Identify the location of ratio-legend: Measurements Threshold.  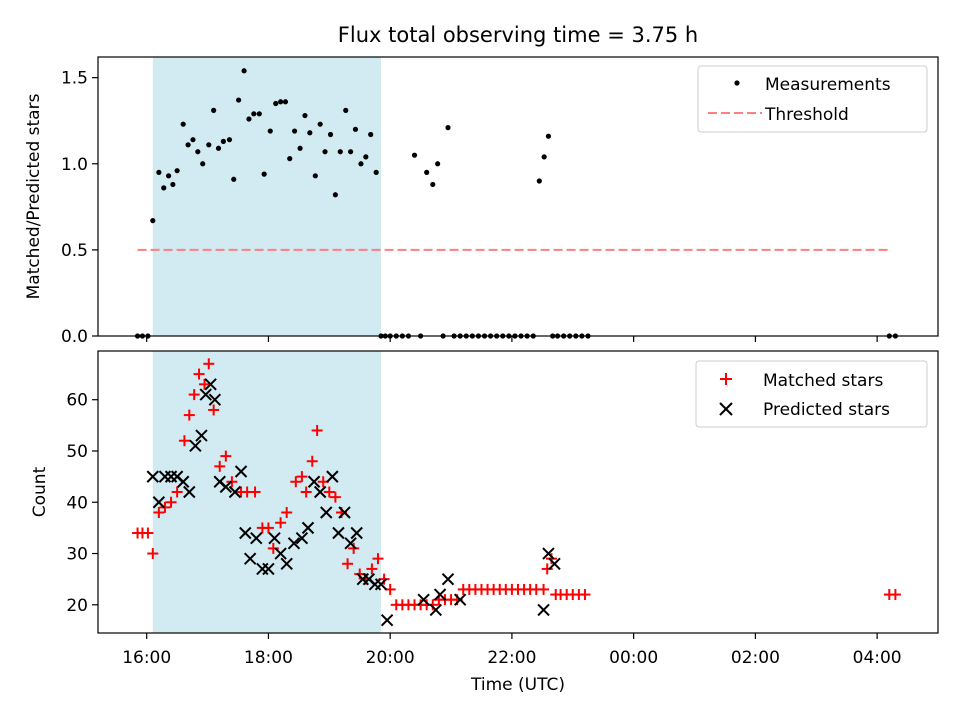
(812, 99).